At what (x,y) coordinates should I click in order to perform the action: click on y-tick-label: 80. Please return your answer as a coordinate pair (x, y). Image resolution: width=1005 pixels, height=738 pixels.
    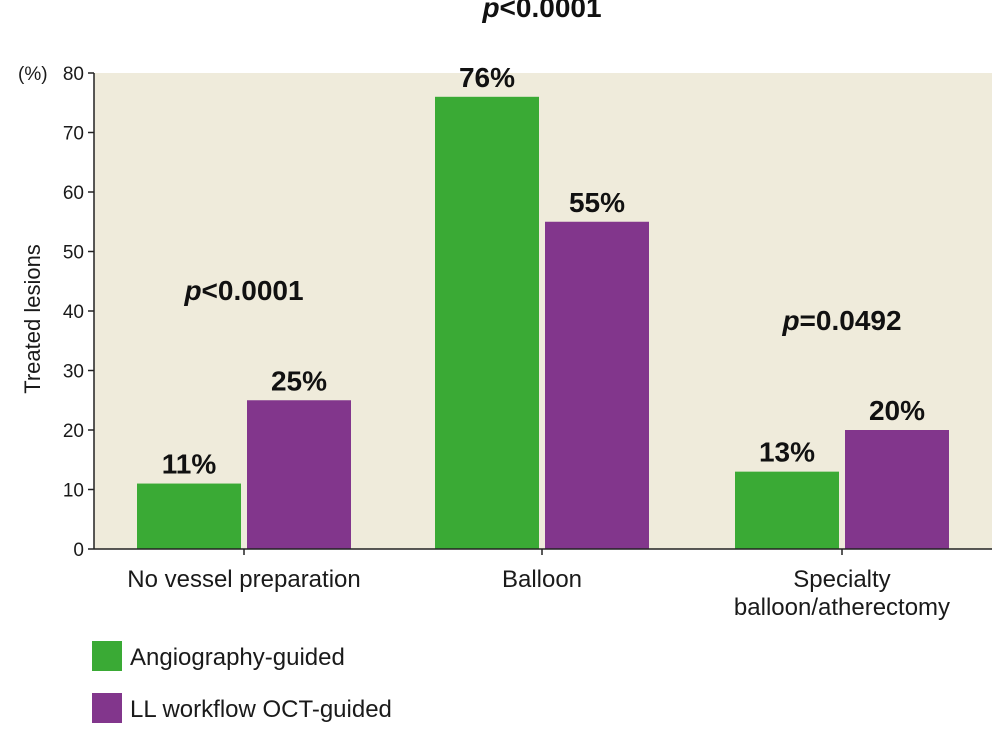
    Looking at the image, I should click on (73, 74).